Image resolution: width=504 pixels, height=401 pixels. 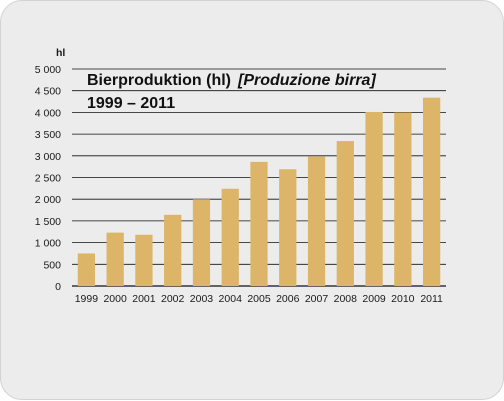 What do you see at coordinates (403, 299) in the screenshot?
I see `x-tick-label: 2010` at bounding box center [403, 299].